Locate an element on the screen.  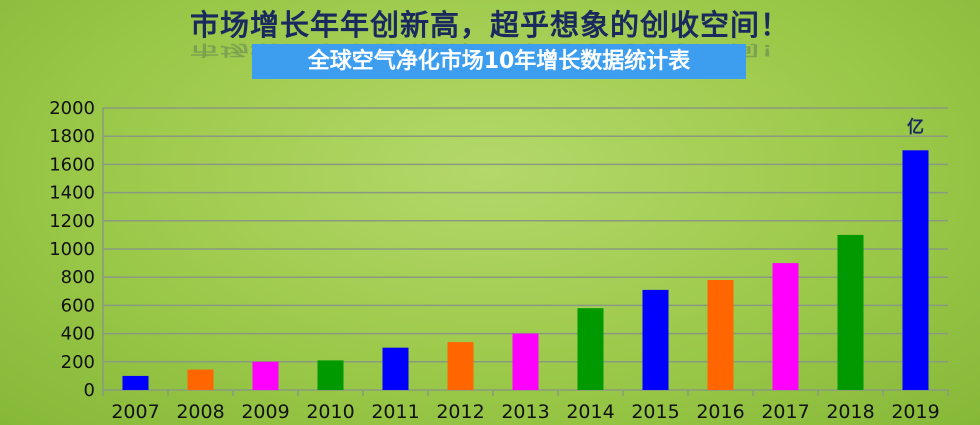
x-tick-label: 2018 is located at coordinates (850, 412).